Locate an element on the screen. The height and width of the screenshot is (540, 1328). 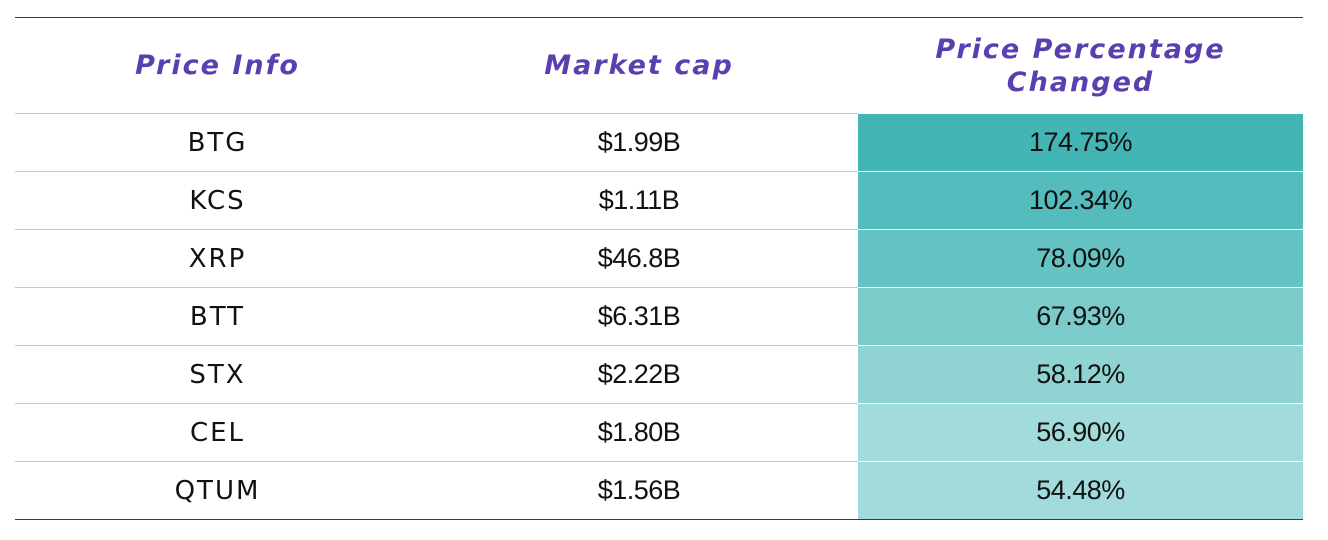
token-cell: CEL is located at coordinates (217, 432).